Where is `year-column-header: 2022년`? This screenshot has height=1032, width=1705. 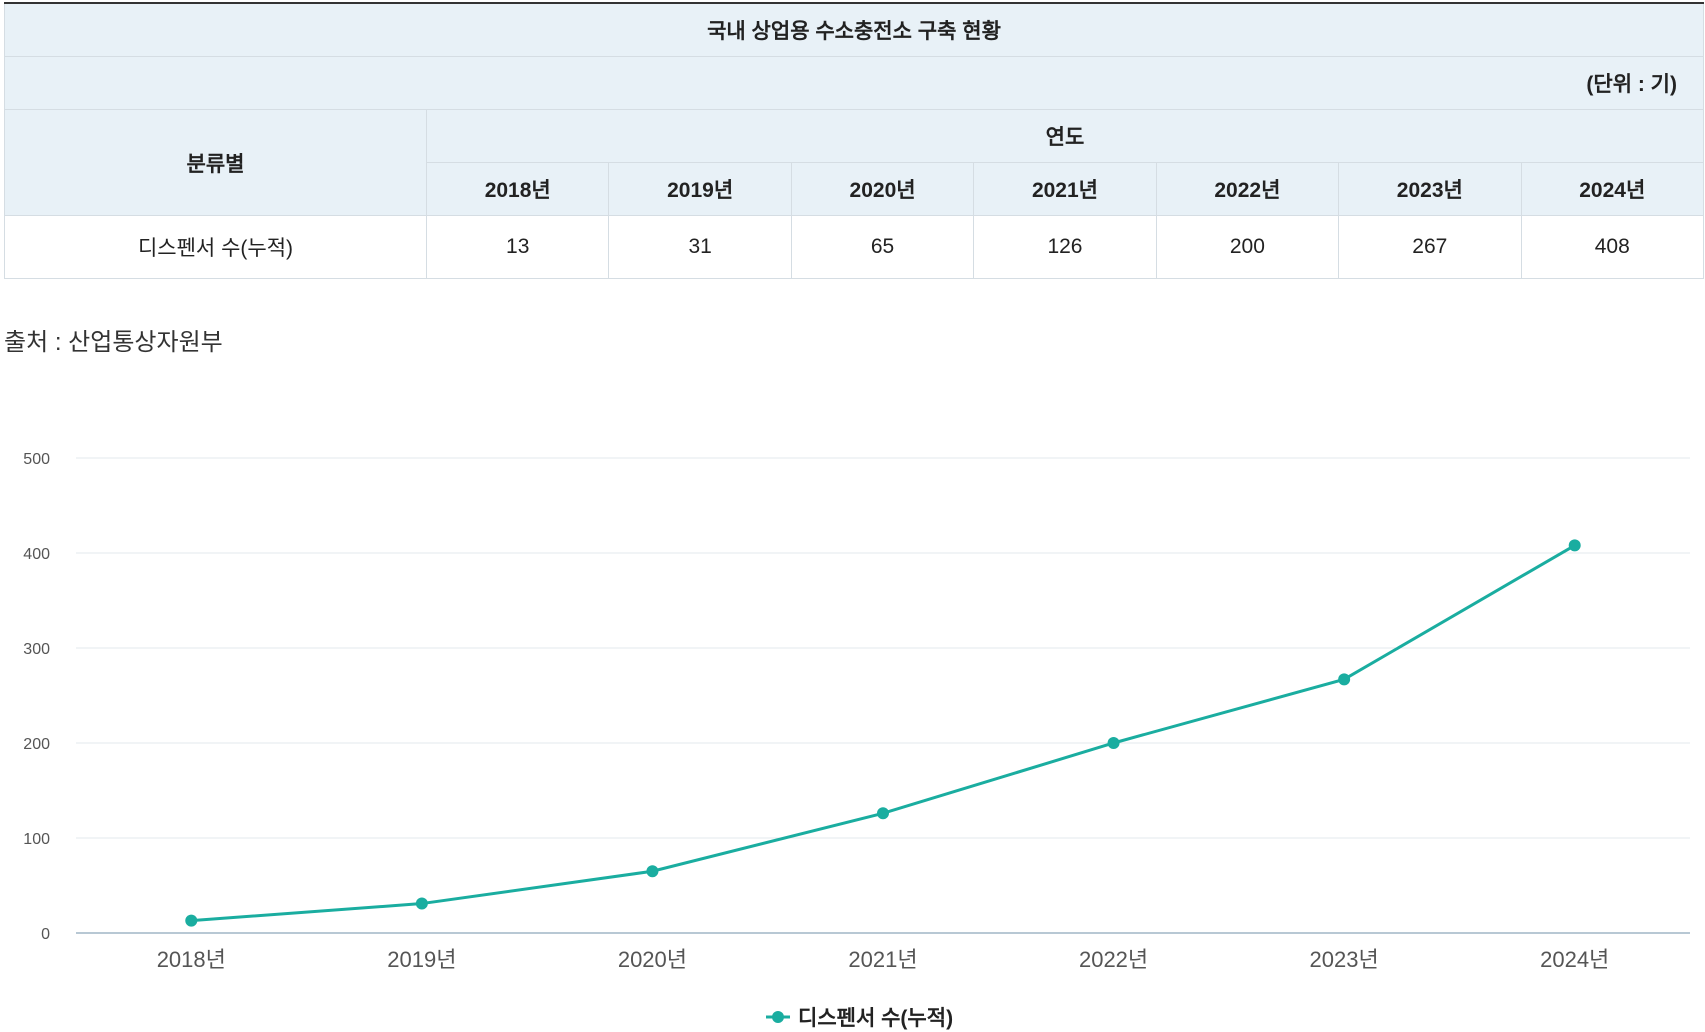
year-column-header: 2022년 is located at coordinates (1247, 189).